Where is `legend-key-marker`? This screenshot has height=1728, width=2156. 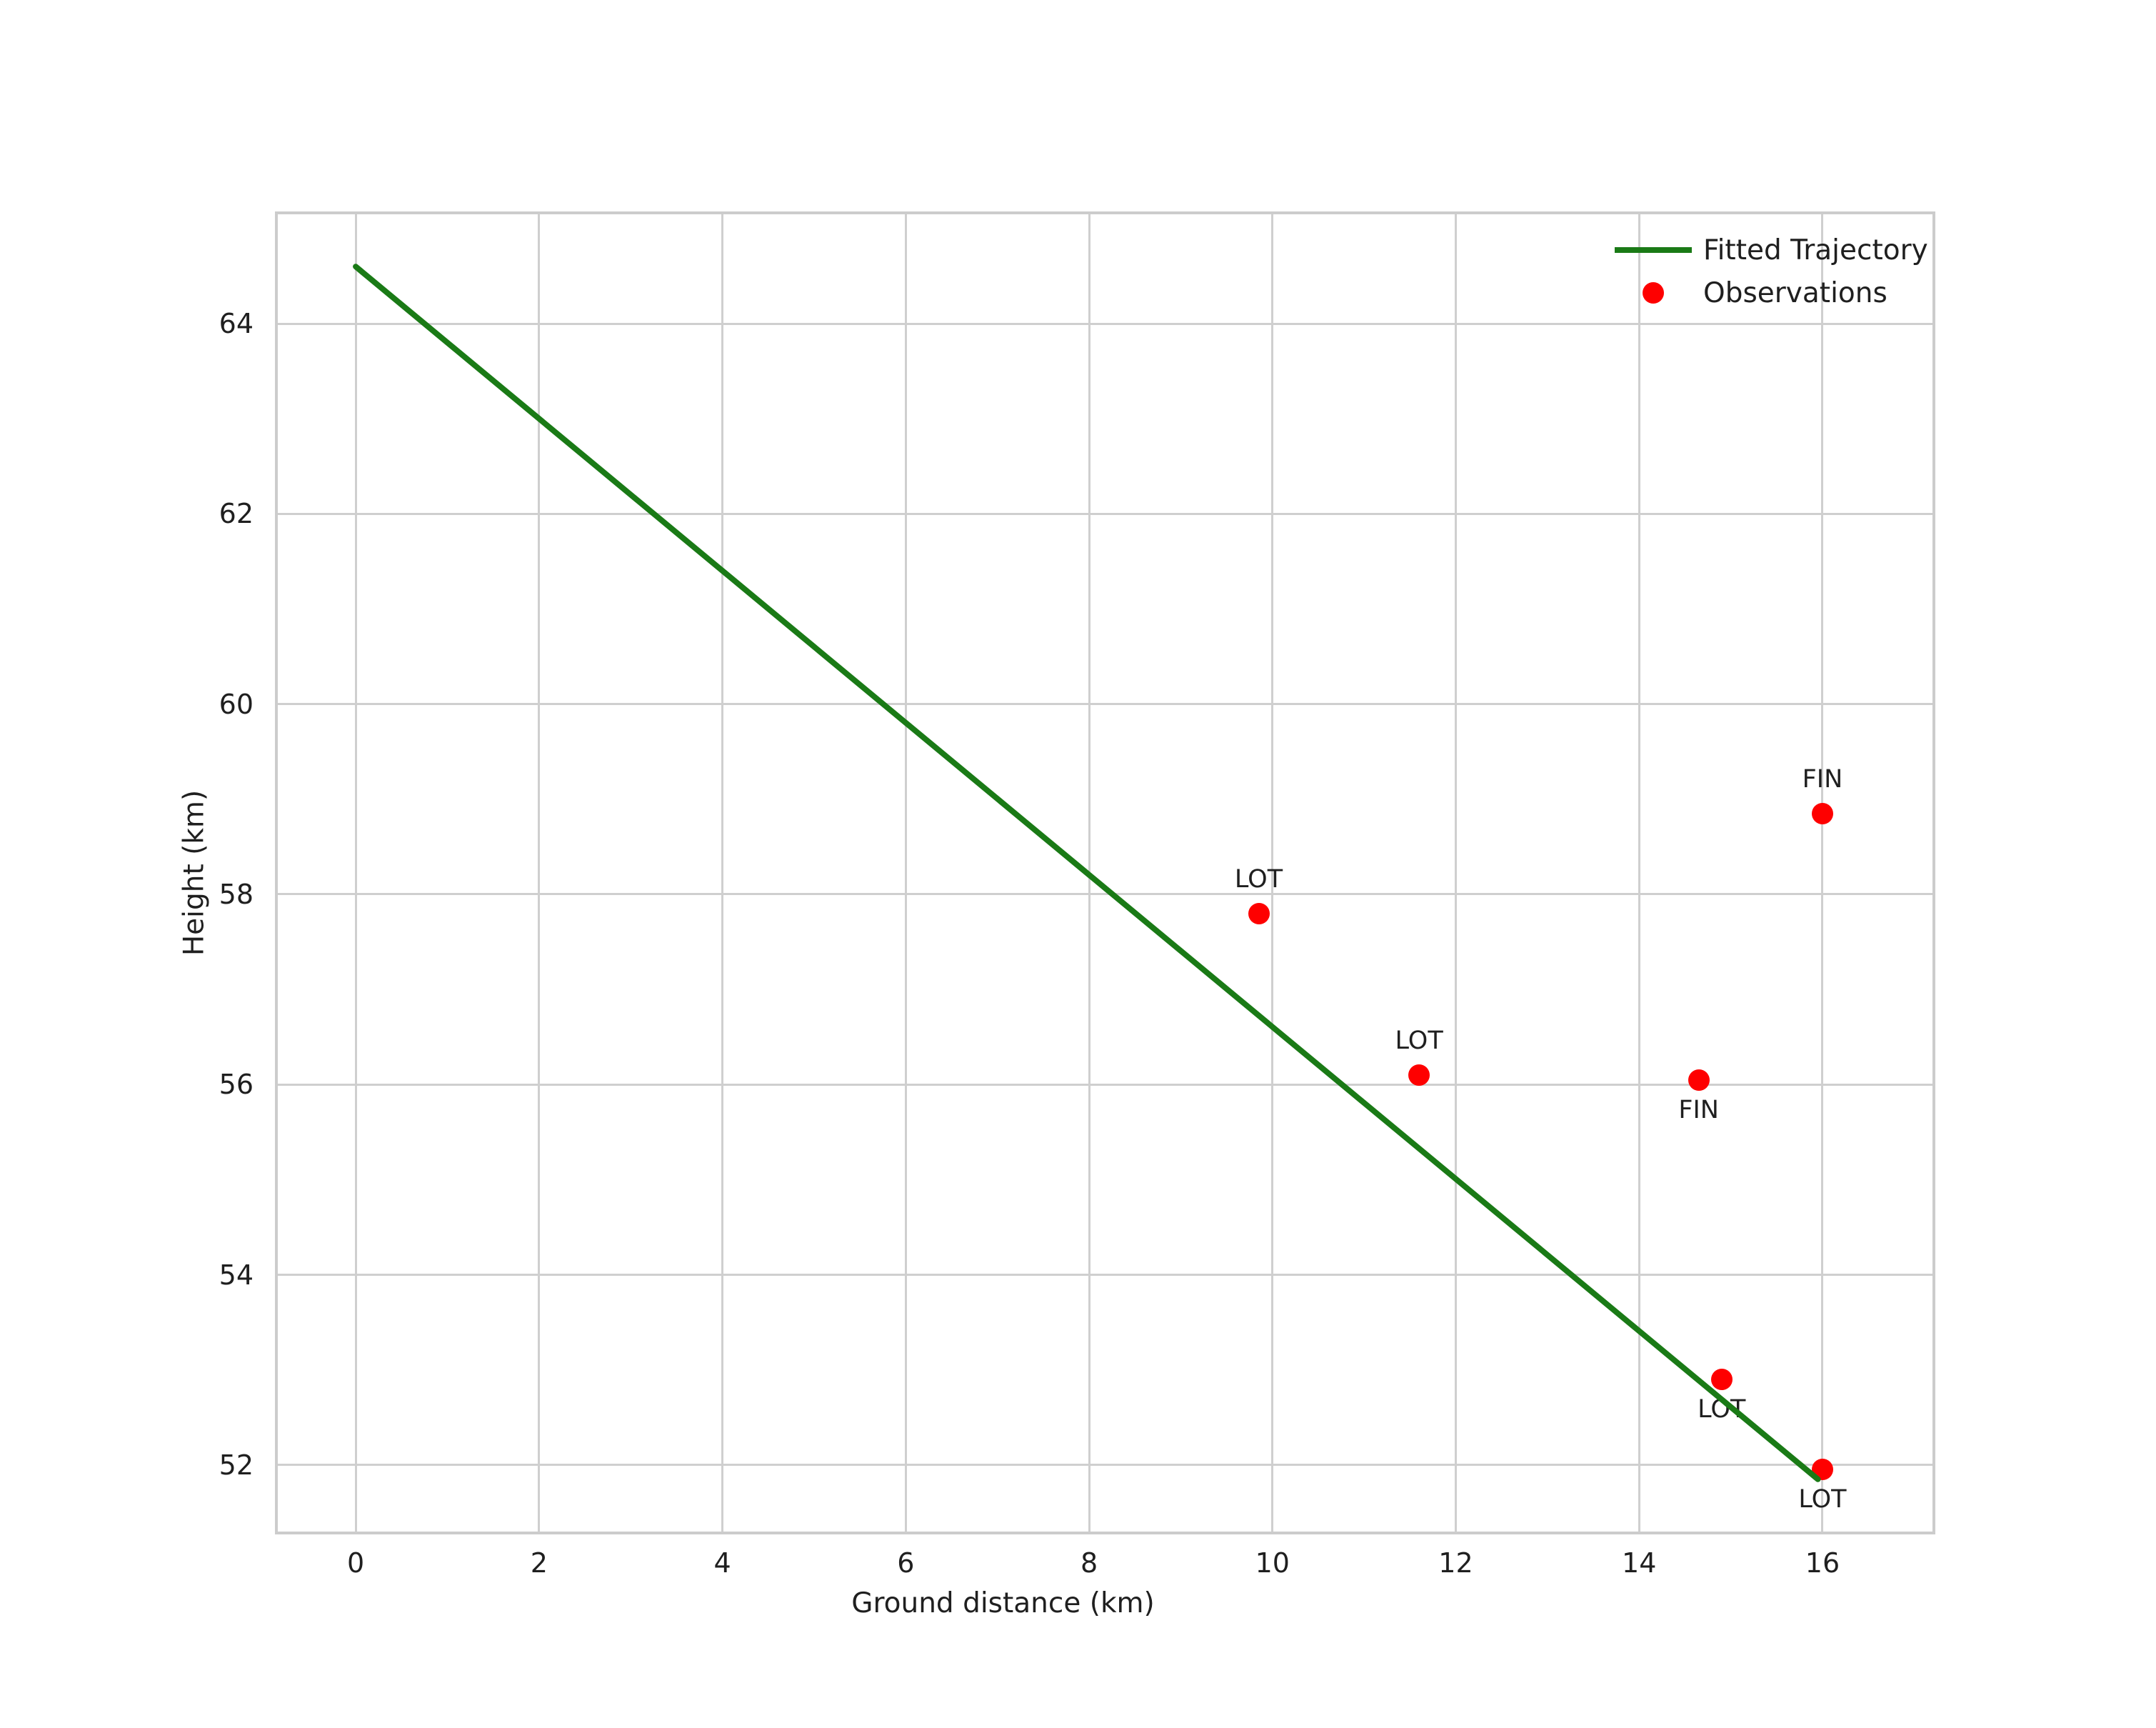 legend-key-marker is located at coordinates (1653, 293).